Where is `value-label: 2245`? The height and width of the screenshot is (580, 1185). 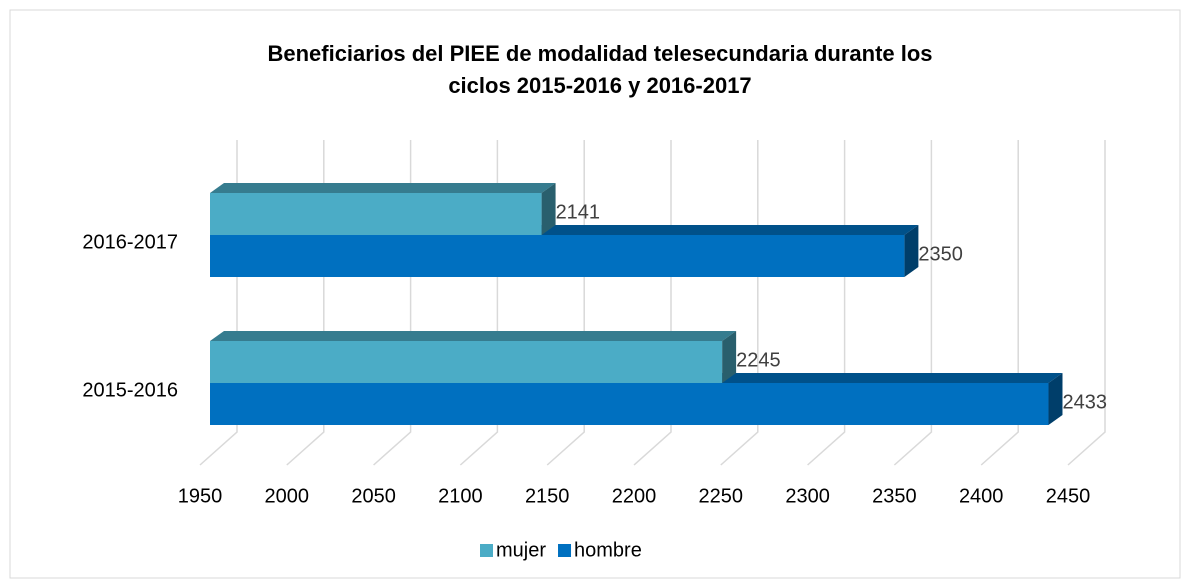 value-label: 2245 is located at coordinates (758, 360).